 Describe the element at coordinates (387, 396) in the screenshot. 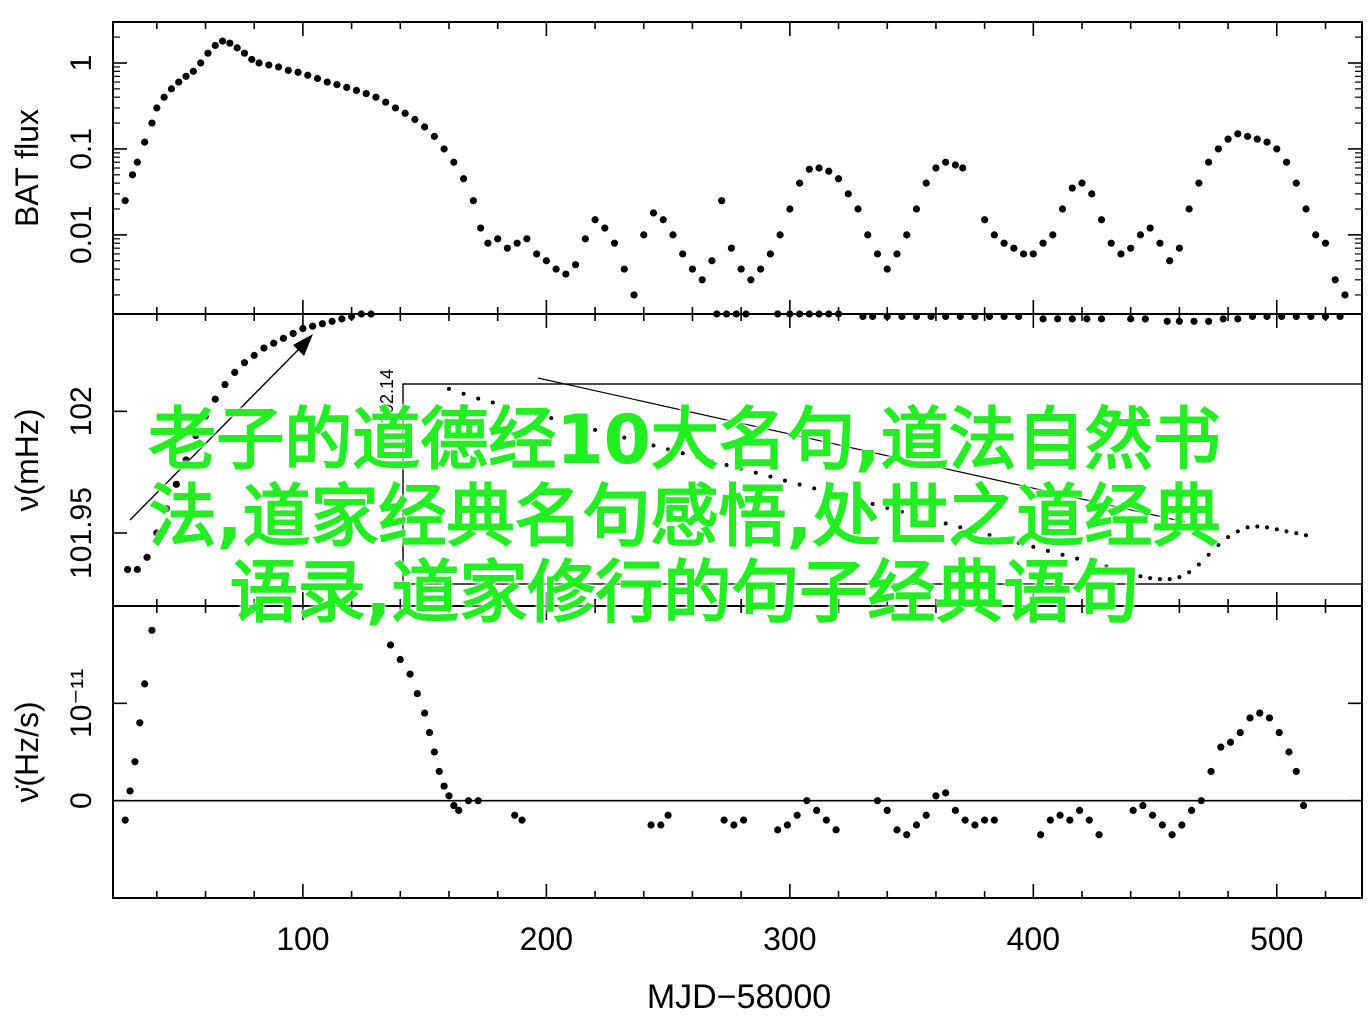

I see `inset-tick-label: 102.14` at that location.